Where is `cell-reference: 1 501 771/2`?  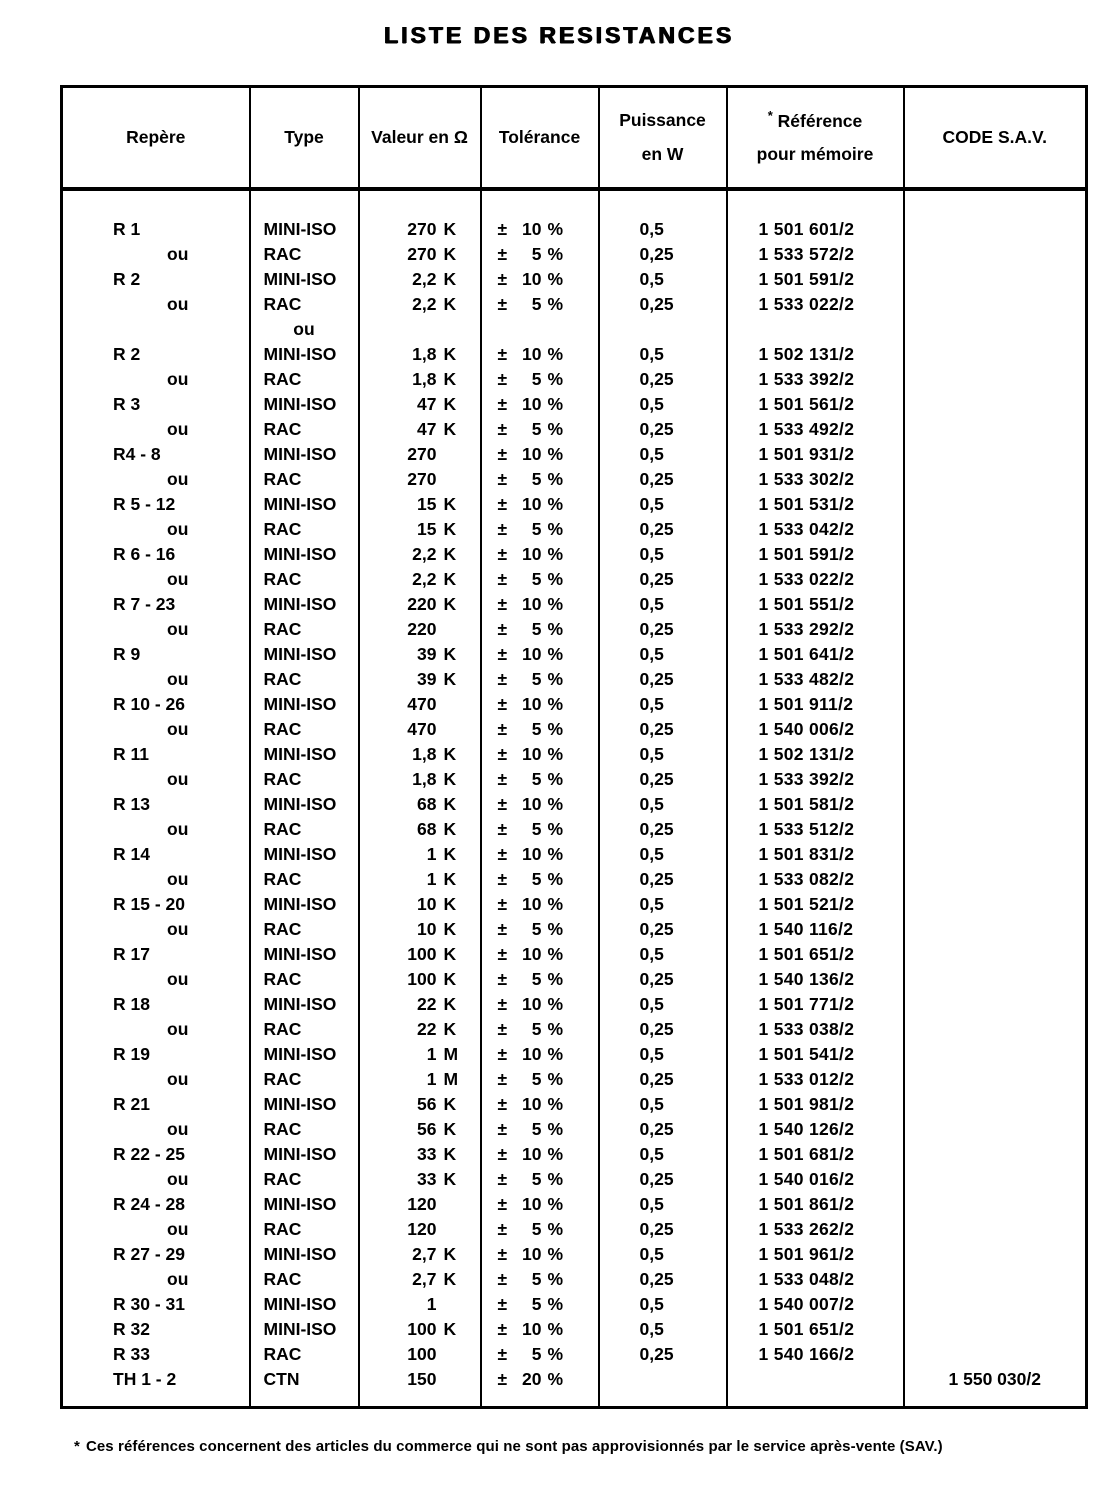
cell-reference: 1 501 771/2 is located at coordinates (814, 1004).